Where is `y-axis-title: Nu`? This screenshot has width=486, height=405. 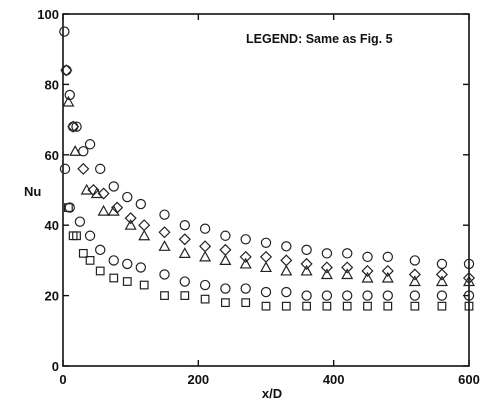
y-axis-title: Nu is located at coordinates (32, 191).